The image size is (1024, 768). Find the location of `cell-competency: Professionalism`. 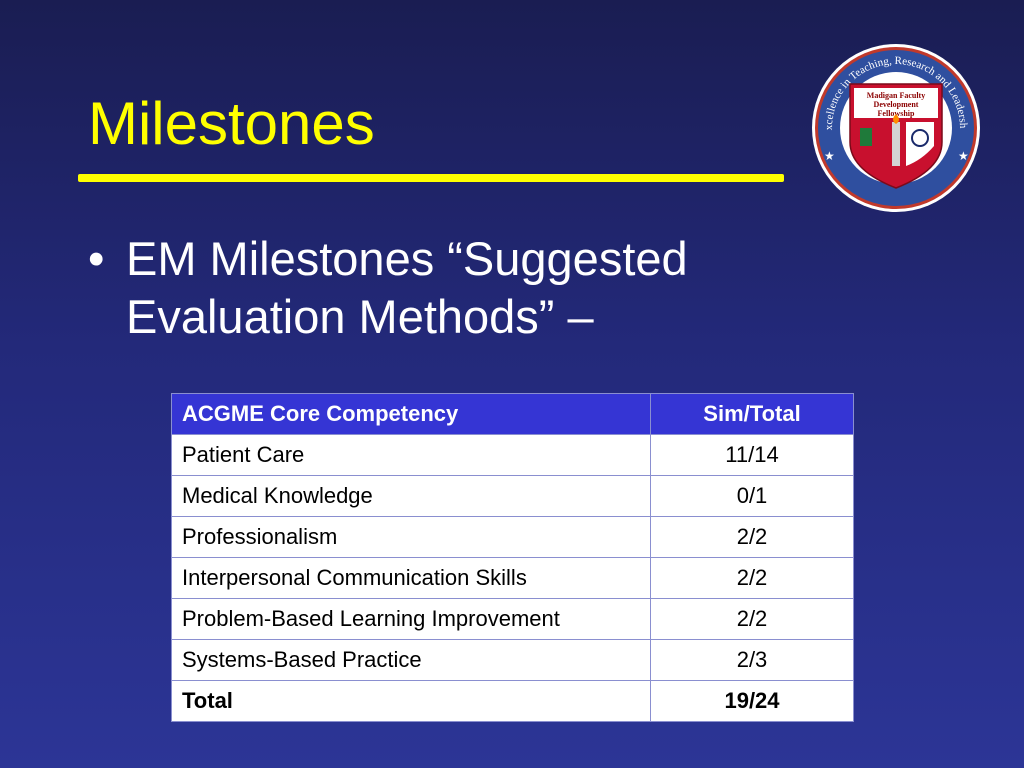

cell-competency: Professionalism is located at coordinates (411, 537).